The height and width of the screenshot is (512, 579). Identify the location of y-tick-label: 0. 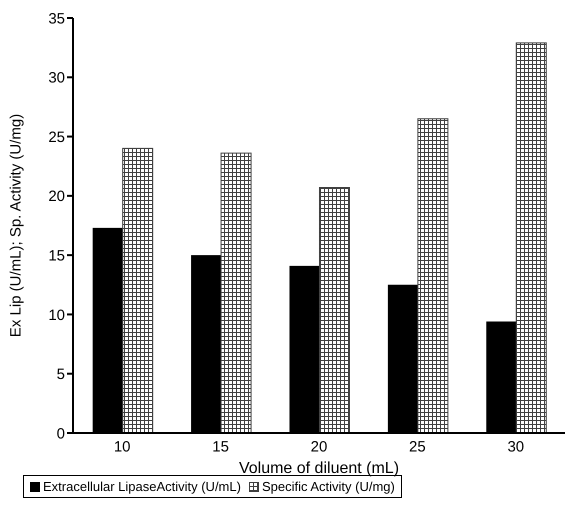
(60, 433).